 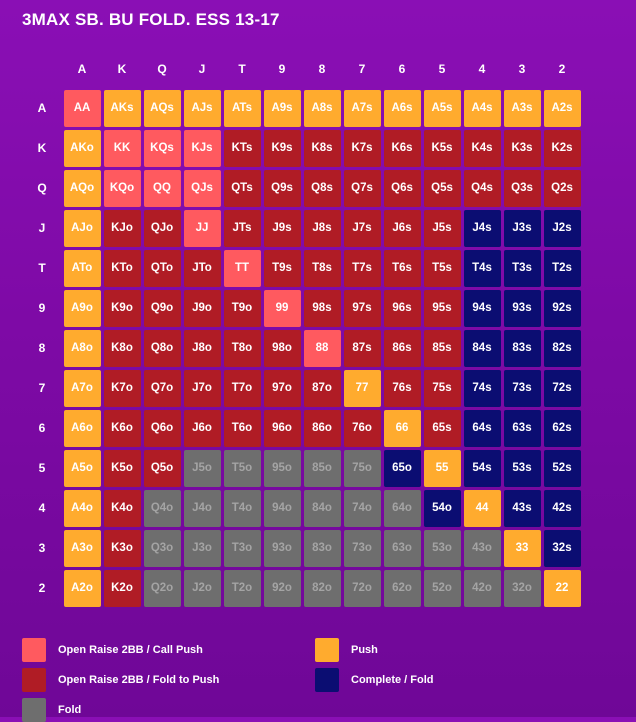 I want to click on hand-cell: 93s, so click(x=522, y=308).